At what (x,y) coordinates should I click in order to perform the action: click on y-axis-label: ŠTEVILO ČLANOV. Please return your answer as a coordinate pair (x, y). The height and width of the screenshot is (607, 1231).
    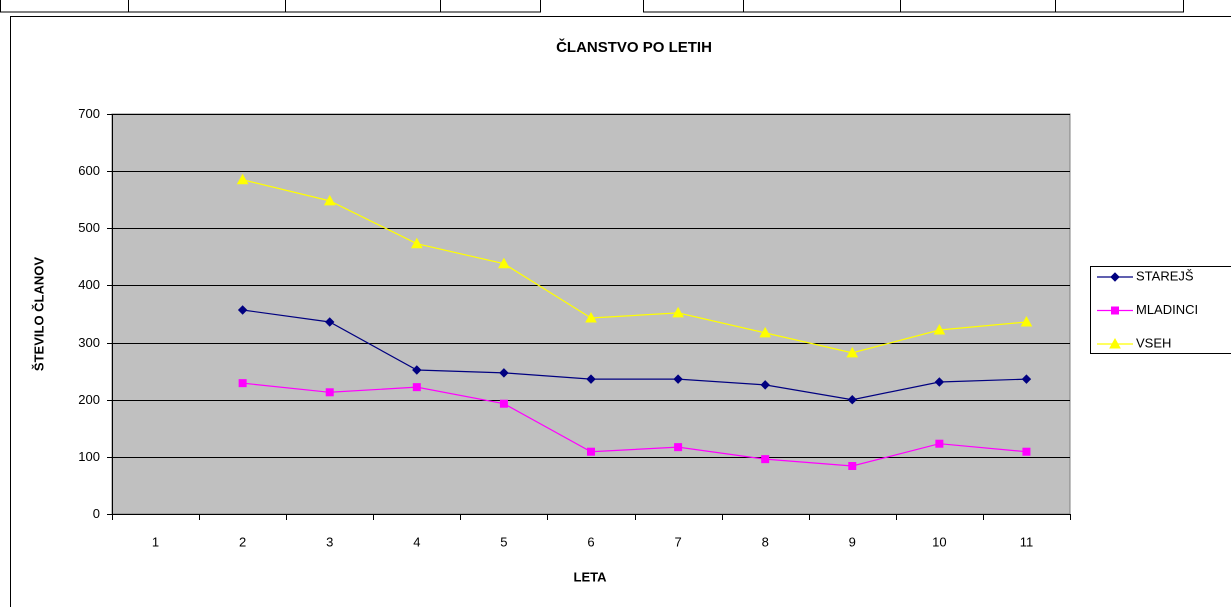
    Looking at the image, I should click on (38, 314).